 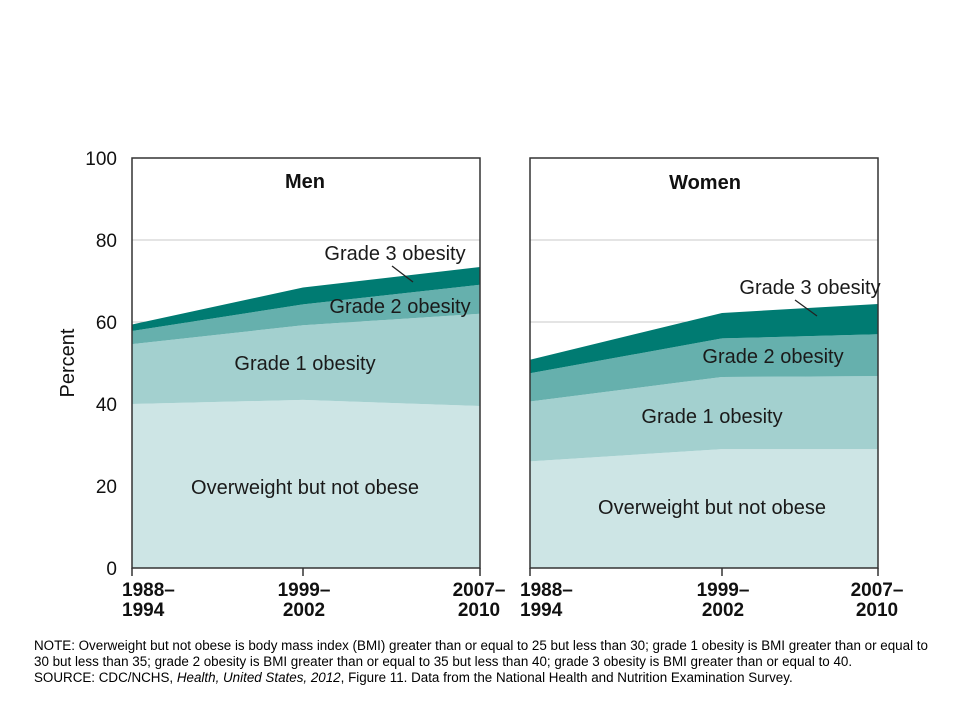 I want to click on y-tick-label-80: 80, so click(x=106, y=241).